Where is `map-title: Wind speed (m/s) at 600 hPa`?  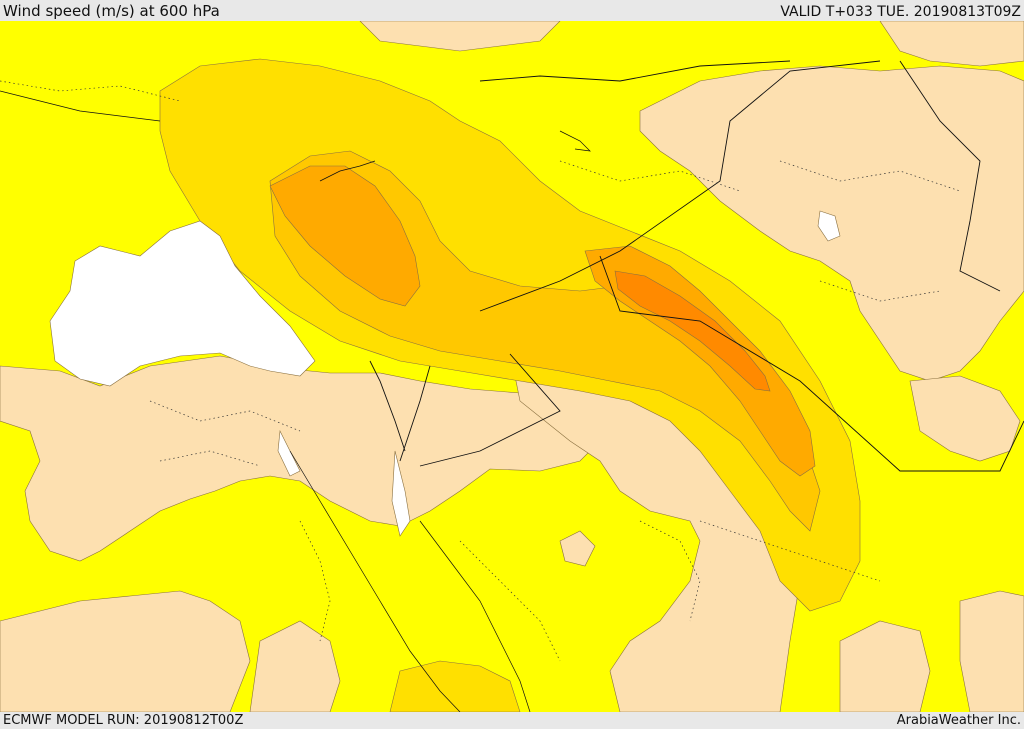
map-title: Wind speed (m/s) at 600 hPa is located at coordinates (111, 11).